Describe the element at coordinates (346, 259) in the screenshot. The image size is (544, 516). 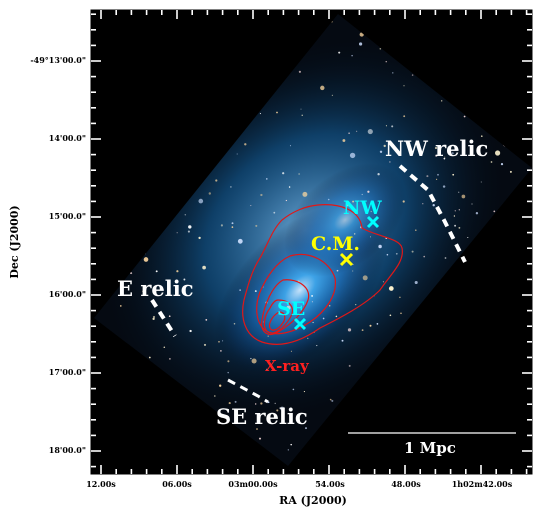
I see `cm-marker-icon` at that location.